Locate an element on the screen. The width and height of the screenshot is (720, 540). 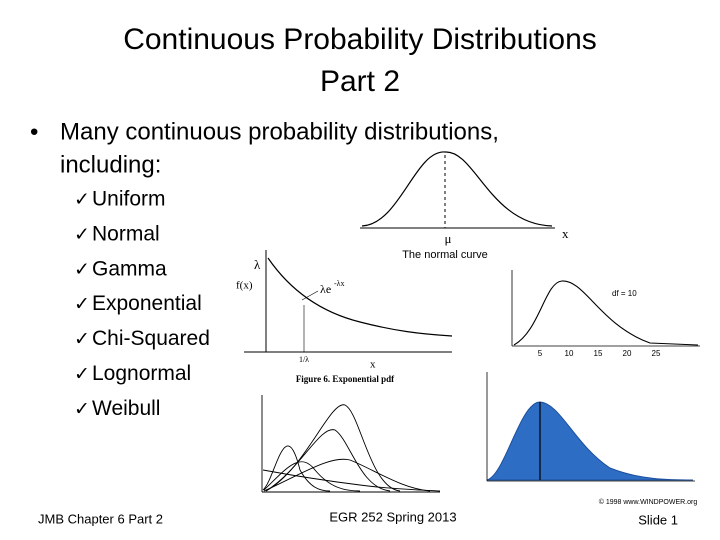
item-text: Gamma is located at coordinates (129, 268).